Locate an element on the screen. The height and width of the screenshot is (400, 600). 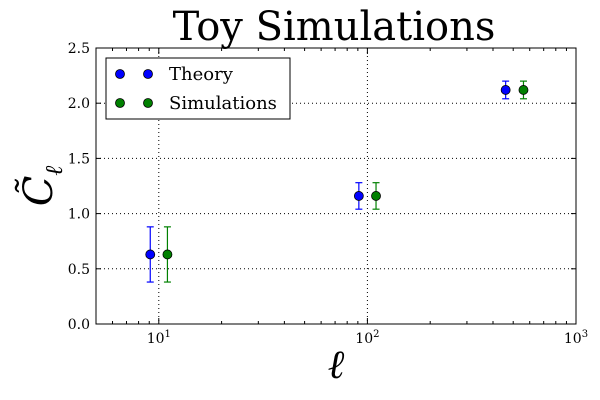
legend-box is located at coordinates (198, 88).